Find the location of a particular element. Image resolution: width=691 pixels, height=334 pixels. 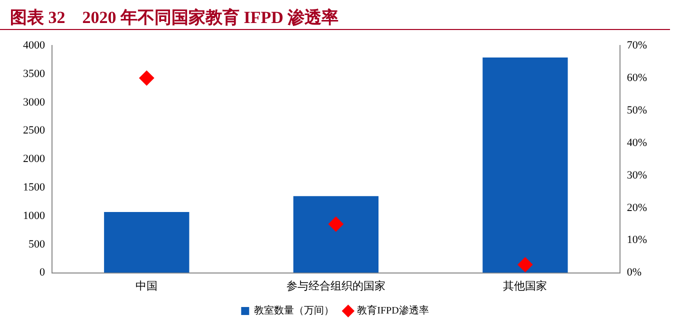

x-tick-label: 参与经合组织的国家 is located at coordinates (336, 285).